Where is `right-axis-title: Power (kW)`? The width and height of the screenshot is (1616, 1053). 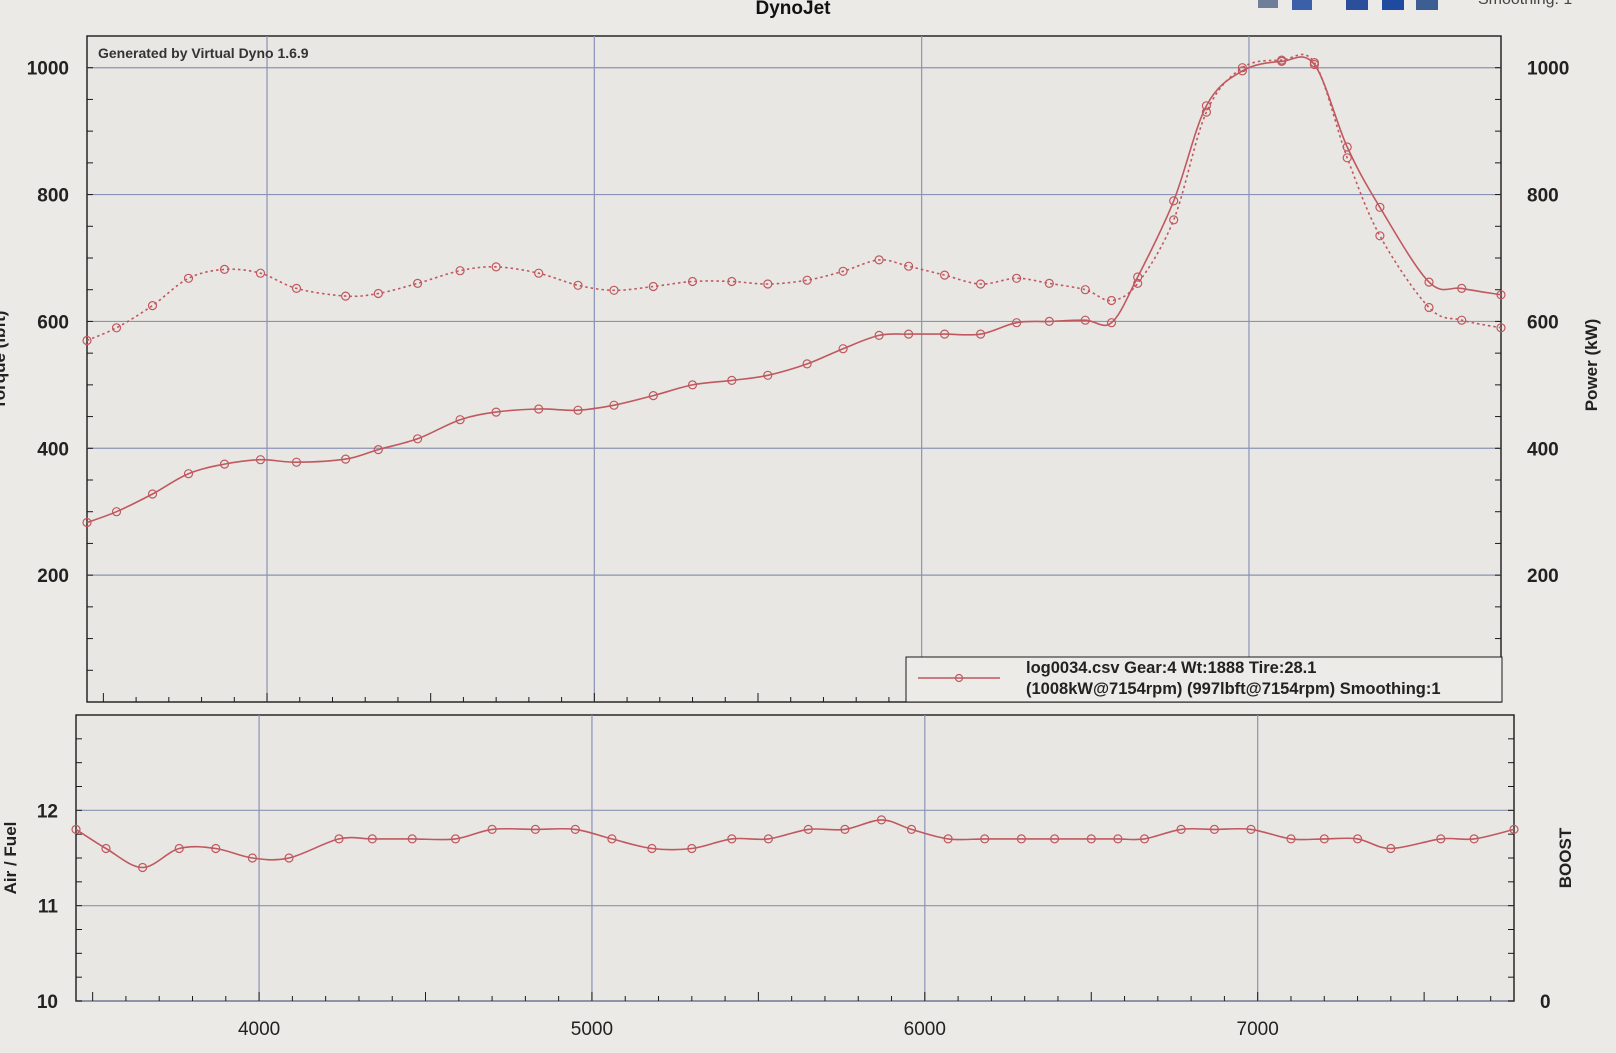
right-axis-title: Power (kW) is located at coordinates (1591, 365).